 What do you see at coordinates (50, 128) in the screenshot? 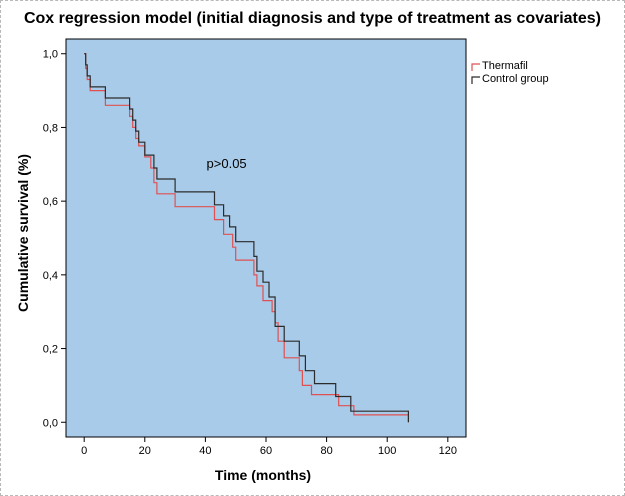
I see `y-tick-label: 0,8` at bounding box center [50, 128].